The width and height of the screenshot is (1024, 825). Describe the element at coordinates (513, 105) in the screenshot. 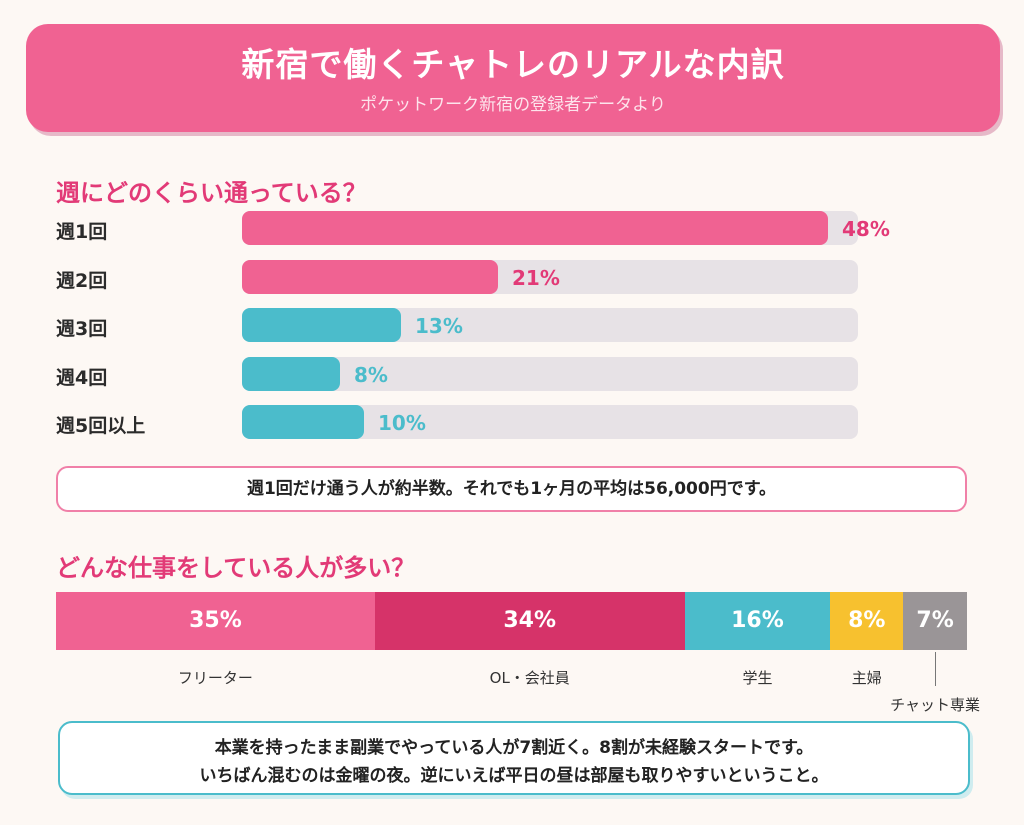

I see `page-subtitle: ポケットワーク新宿の登録者データより` at that location.